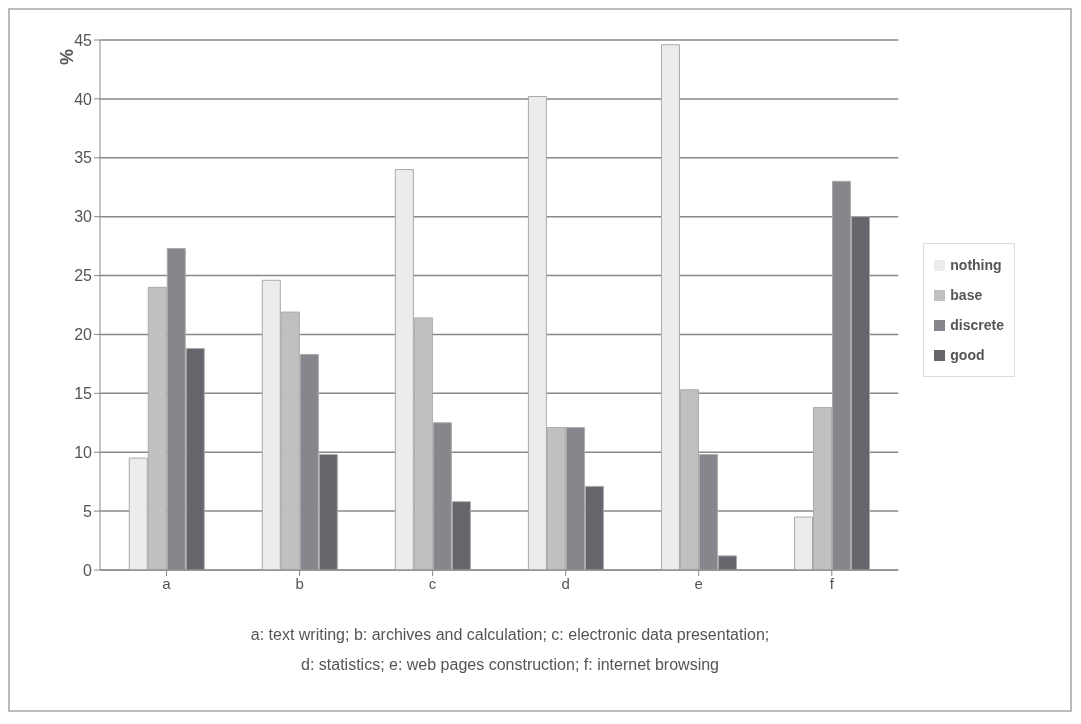 The height and width of the screenshot is (724, 1081). What do you see at coordinates (966, 295) in the screenshot?
I see `legend-label: base` at bounding box center [966, 295].